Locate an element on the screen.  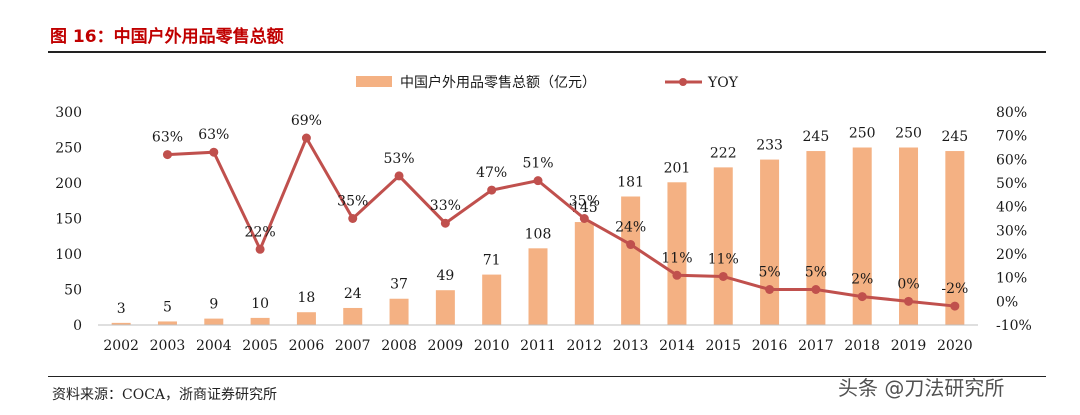
right-tick-label: 80% is located at coordinates (1011, 113).